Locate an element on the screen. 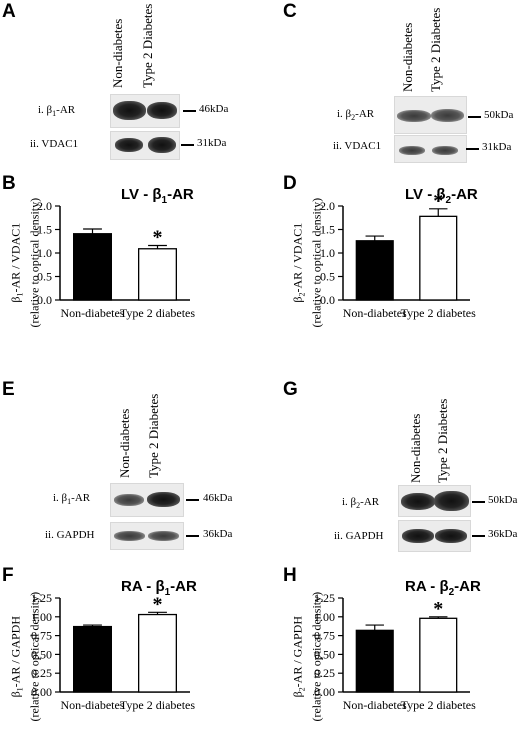 The width and height of the screenshot is (520, 743). blot-c-row2-label: ii. VDAC1 is located at coordinates (357, 146).